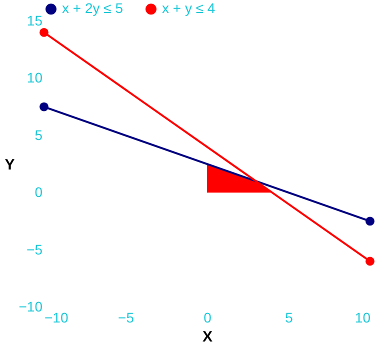 This screenshot has width=385, height=348. What do you see at coordinates (93, 8) in the screenshot?
I see `legend-label: x + 2y ≤ 5` at bounding box center [93, 8].